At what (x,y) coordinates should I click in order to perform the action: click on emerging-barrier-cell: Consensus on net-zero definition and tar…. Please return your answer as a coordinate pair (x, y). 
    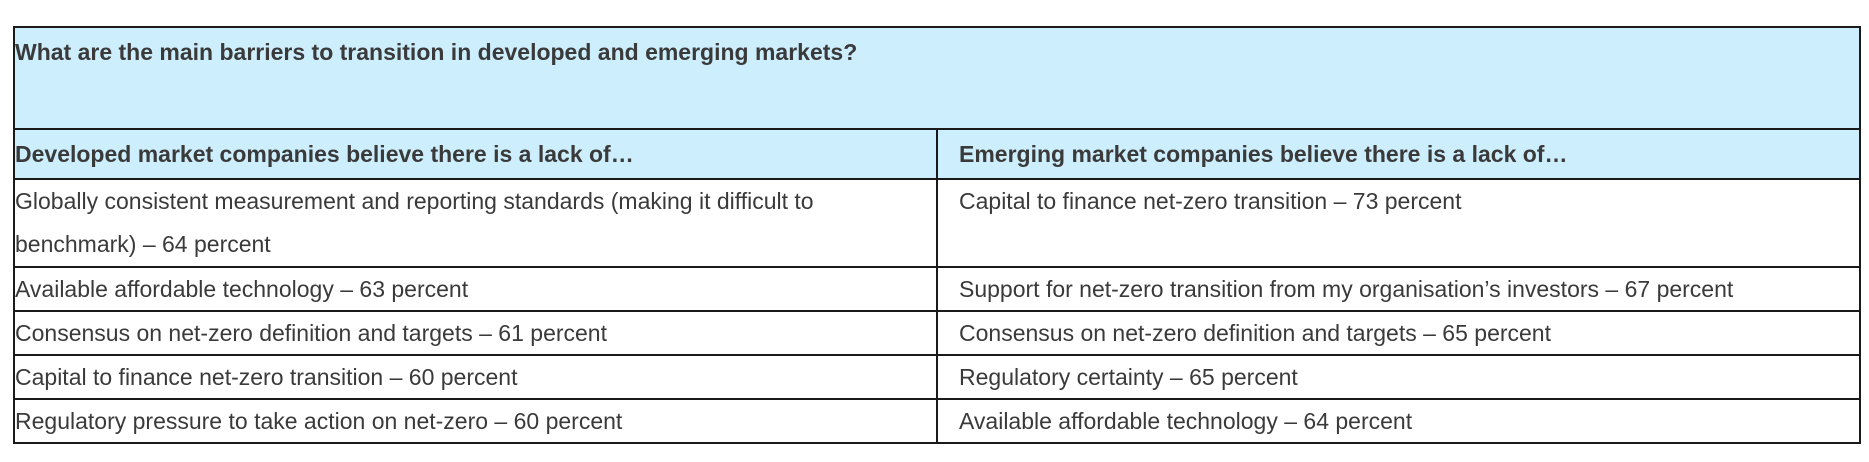
    Looking at the image, I should click on (1398, 333).